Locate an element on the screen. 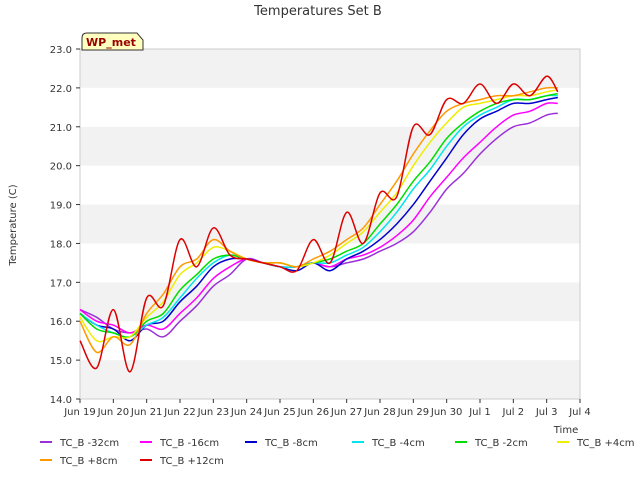  x-tick-label: Jun 19 is located at coordinates (79, 412).